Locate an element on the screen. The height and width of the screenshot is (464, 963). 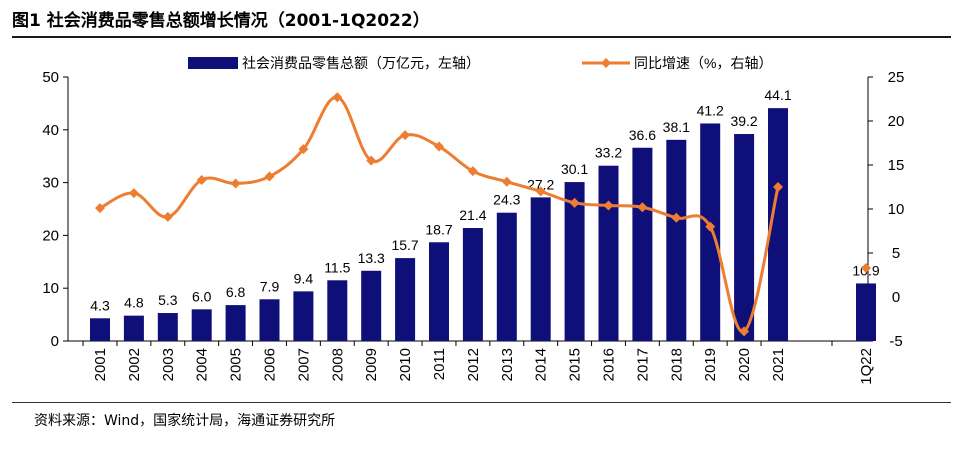
legend-label-line: 同比增速（%，右轴） is located at coordinates (703, 63).